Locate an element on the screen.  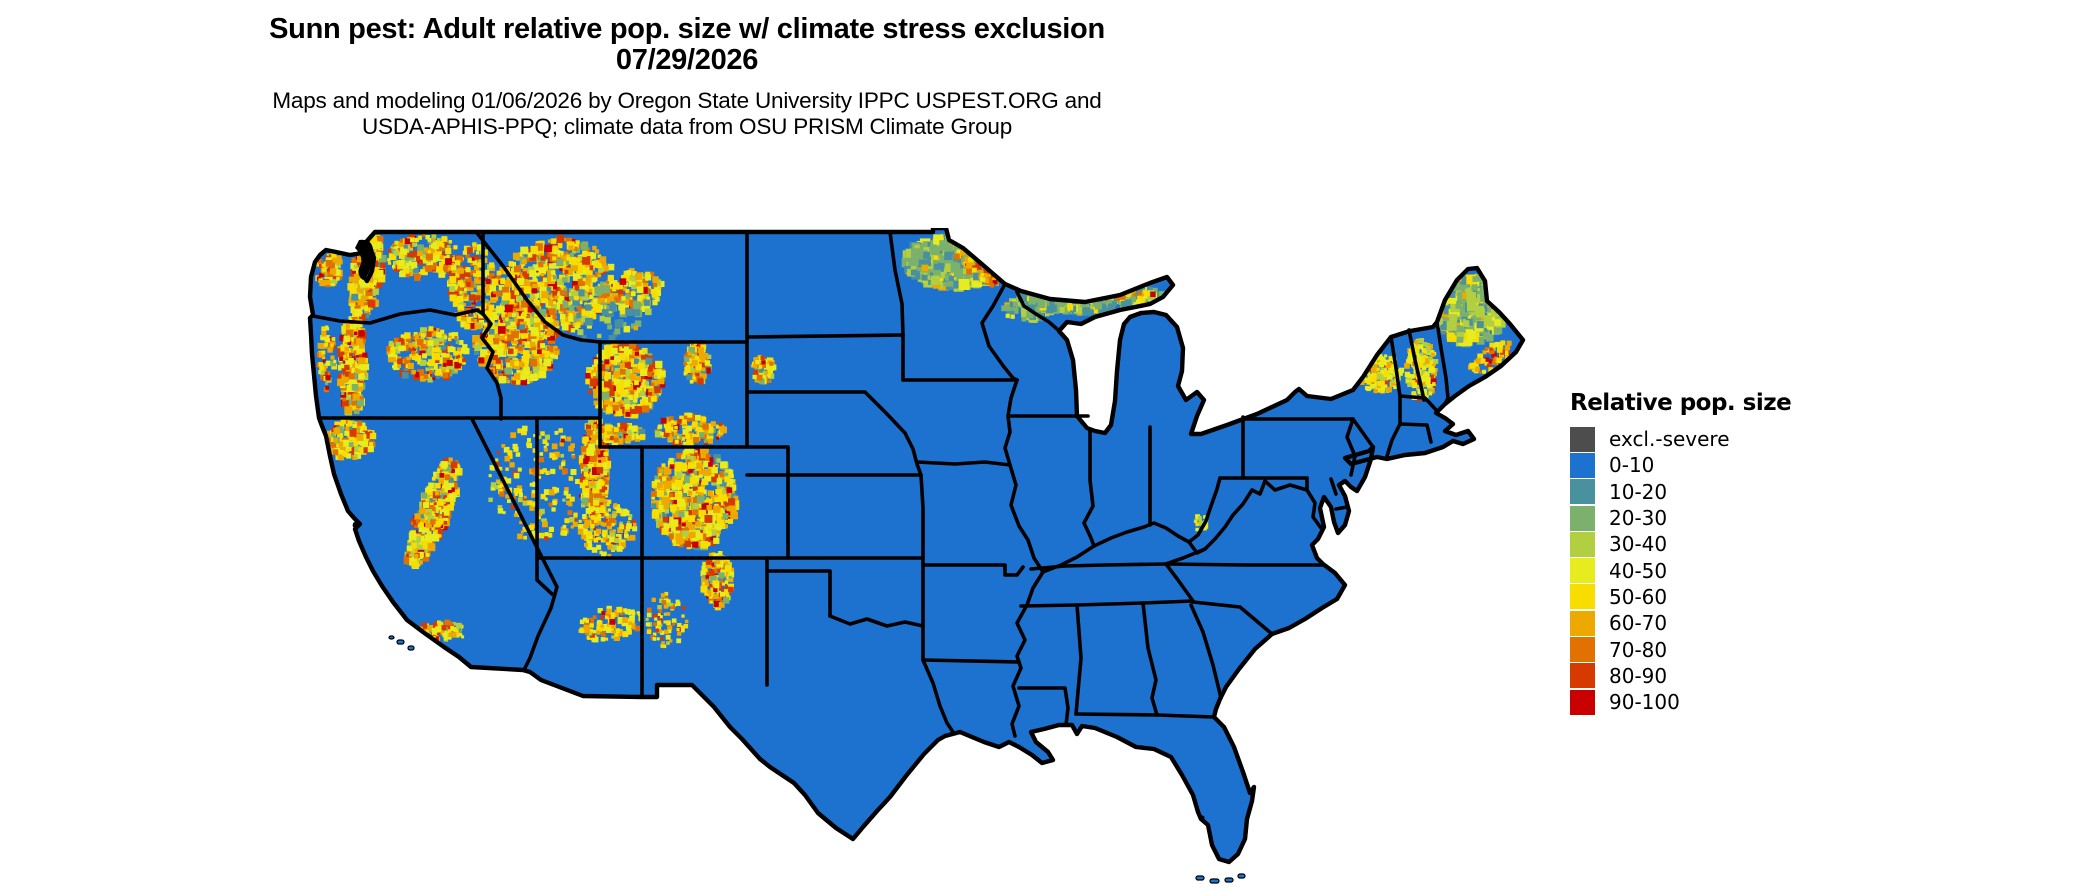
hotspot-nm-sangre-de-cristo is located at coordinates (717, 581).